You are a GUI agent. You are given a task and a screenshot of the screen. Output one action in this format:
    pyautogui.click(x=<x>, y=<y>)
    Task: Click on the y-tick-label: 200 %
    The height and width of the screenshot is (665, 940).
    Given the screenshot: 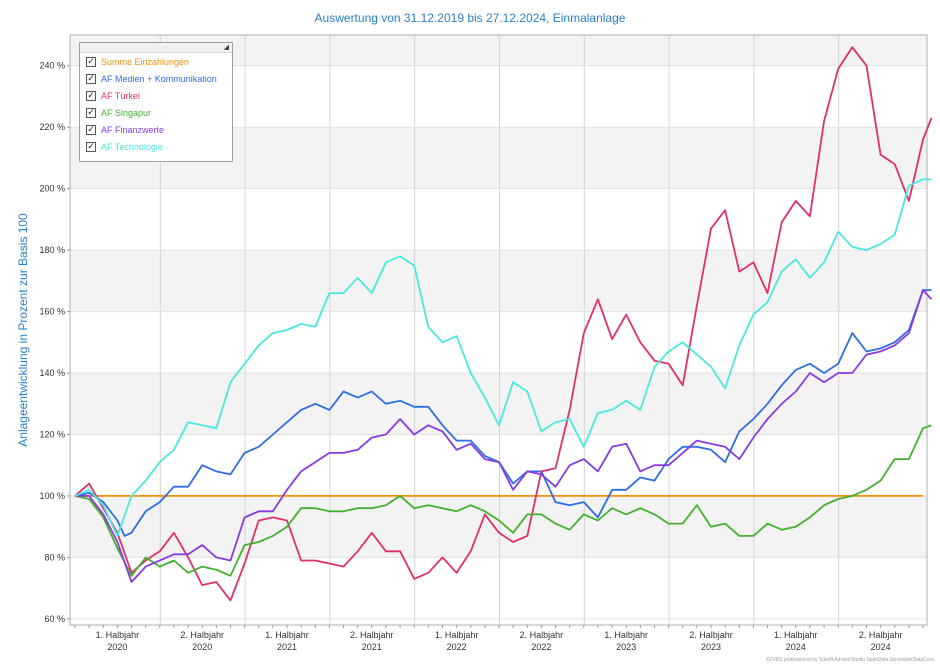 What is the action you would take?
    pyautogui.click(x=52, y=189)
    